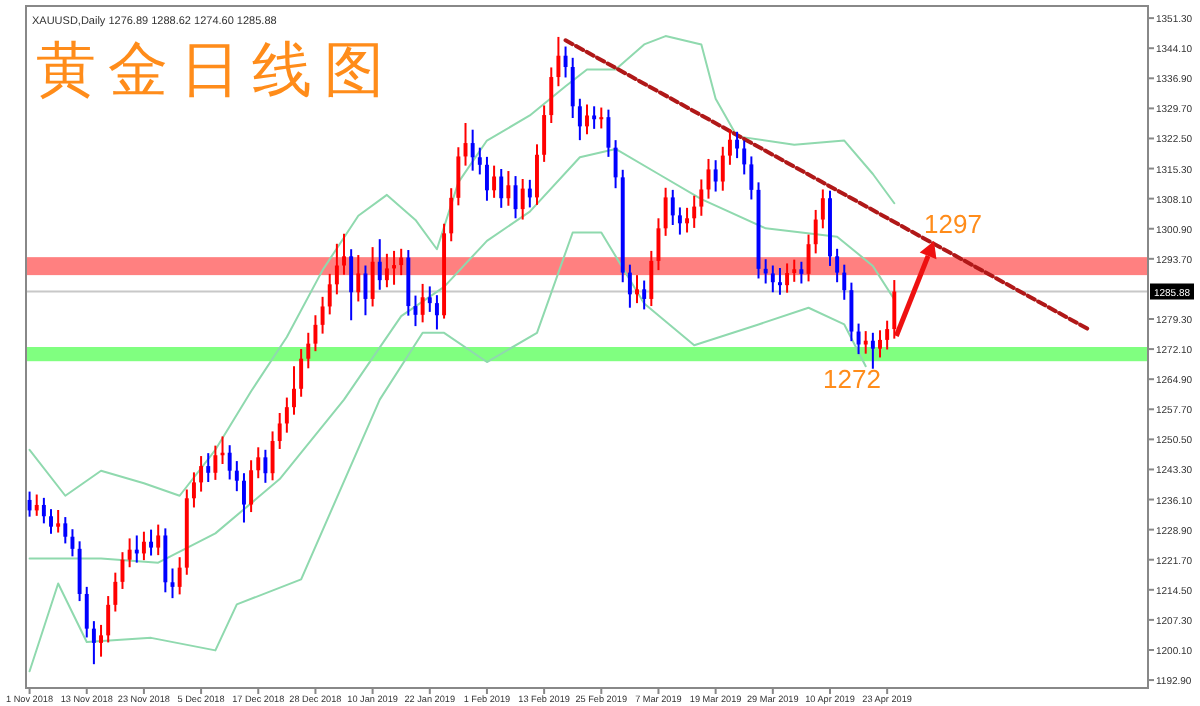 This screenshot has height=706, width=1200. I want to click on text: 黄金日线图, so click(216, 71).